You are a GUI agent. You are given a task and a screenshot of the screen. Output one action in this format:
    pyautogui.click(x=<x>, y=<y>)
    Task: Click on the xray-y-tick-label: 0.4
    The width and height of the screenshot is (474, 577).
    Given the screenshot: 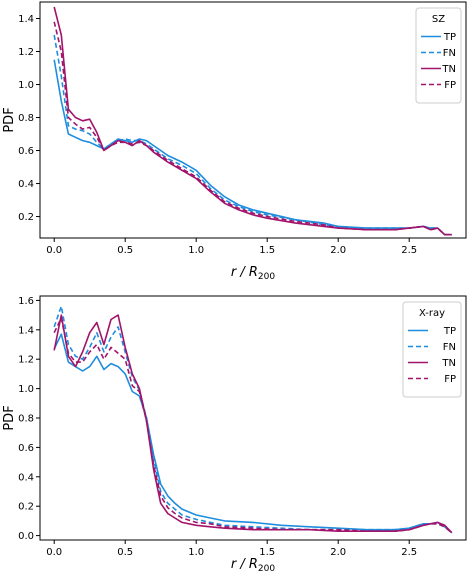 What is the action you would take?
    pyautogui.click(x=26, y=477)
    